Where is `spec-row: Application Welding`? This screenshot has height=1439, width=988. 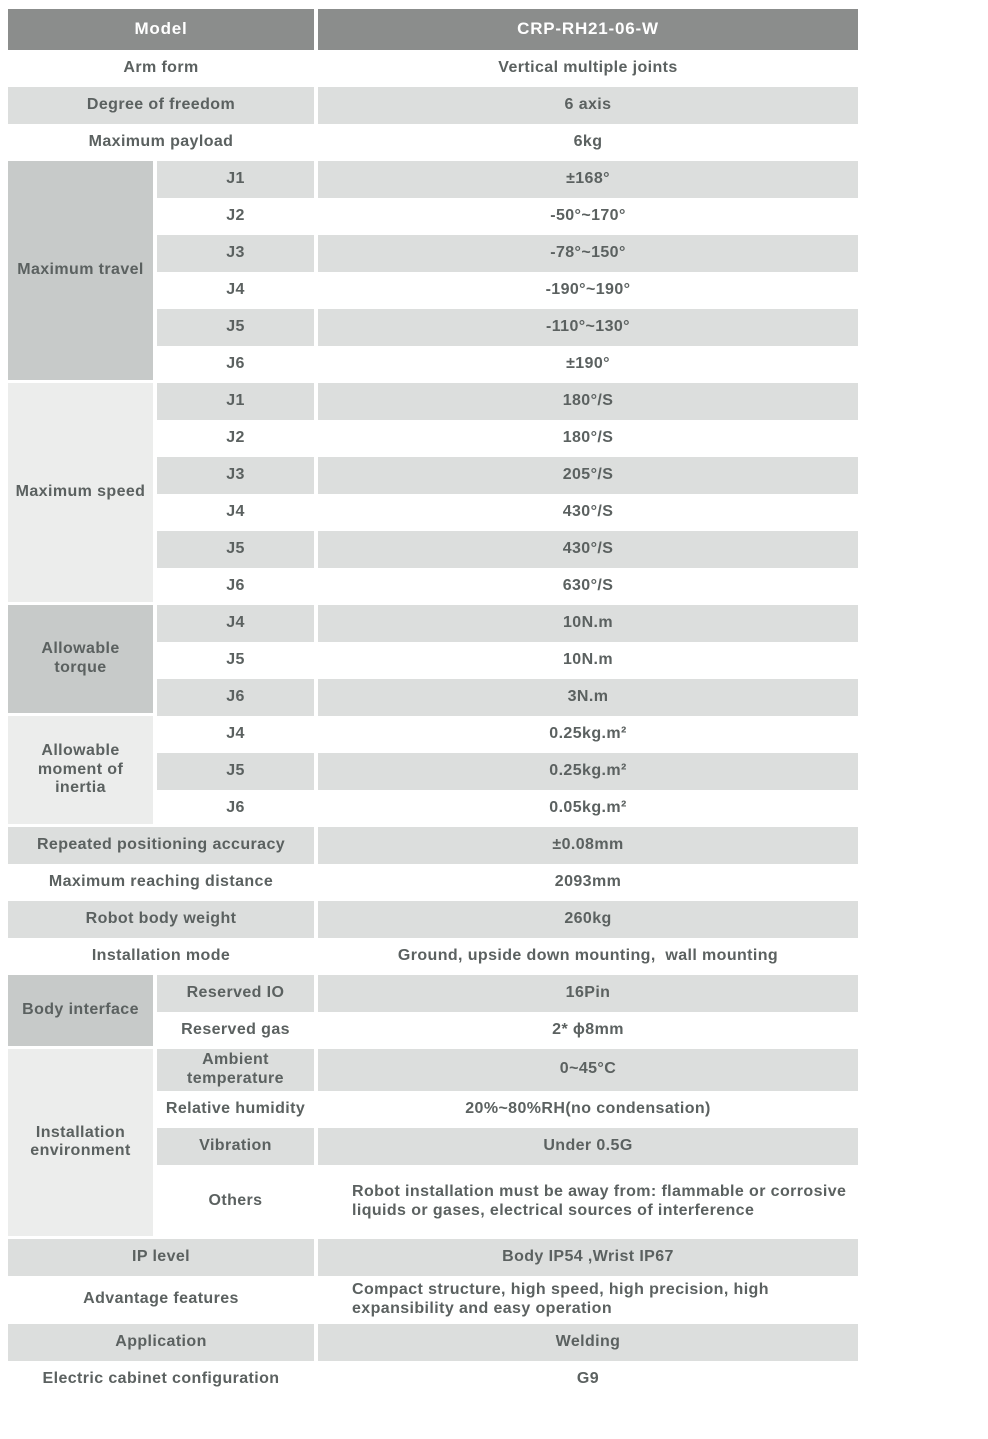 spec-row: Application Welding is located at coordinates (433, 1342).